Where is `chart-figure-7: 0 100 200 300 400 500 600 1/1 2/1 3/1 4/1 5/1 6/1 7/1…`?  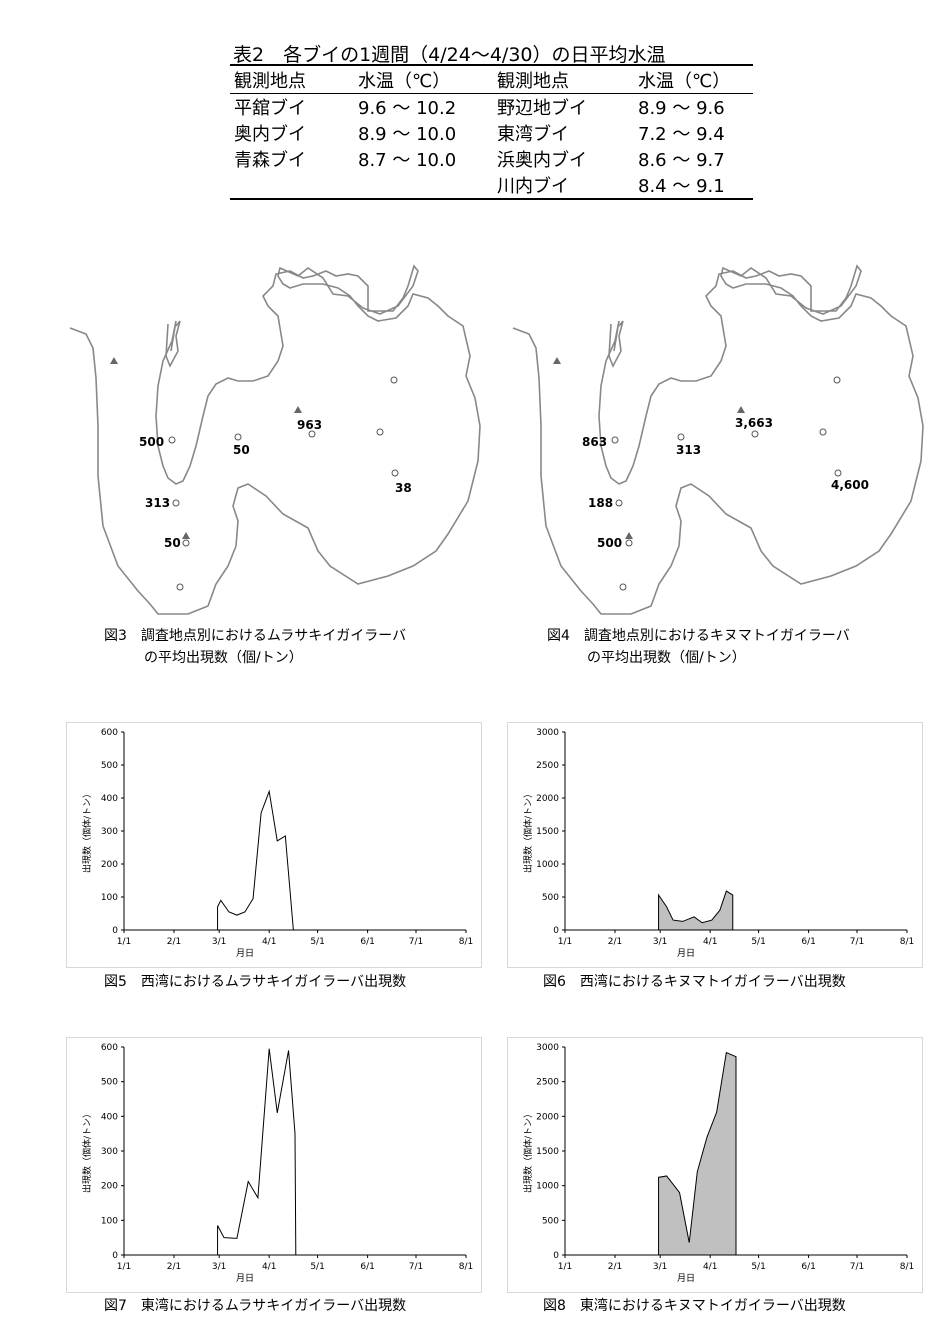
chart-figure-7: 0 100 200 300 400 500 600 1/1 2/1 3/1 4/1 5/1 6/1 7/1… is located at coordinates (274, 1167).